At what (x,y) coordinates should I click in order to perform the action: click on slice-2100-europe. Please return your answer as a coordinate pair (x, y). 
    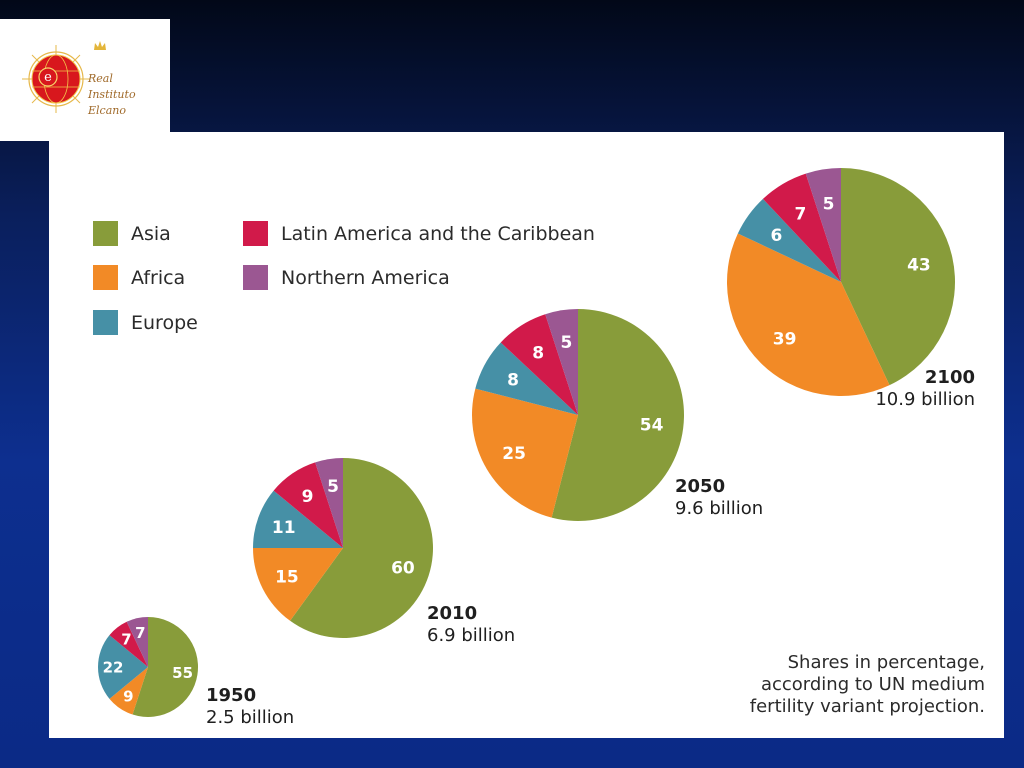
    Looking at the image, I should click on (789, 240).